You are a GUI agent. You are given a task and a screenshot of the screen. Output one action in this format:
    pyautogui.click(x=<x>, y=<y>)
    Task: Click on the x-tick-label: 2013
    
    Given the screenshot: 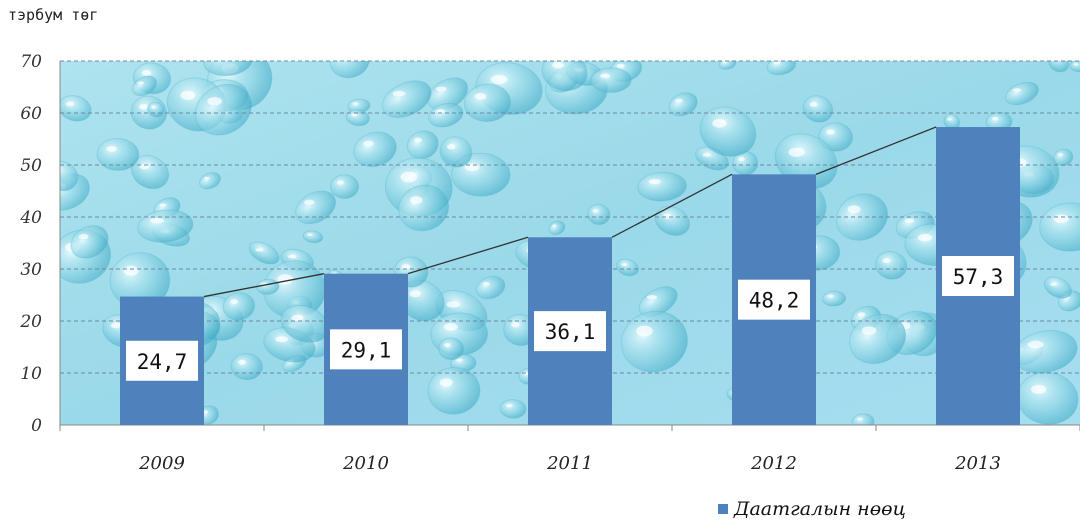 What is the action you would take?
    pyautogui.click(x=977, y=463)
    